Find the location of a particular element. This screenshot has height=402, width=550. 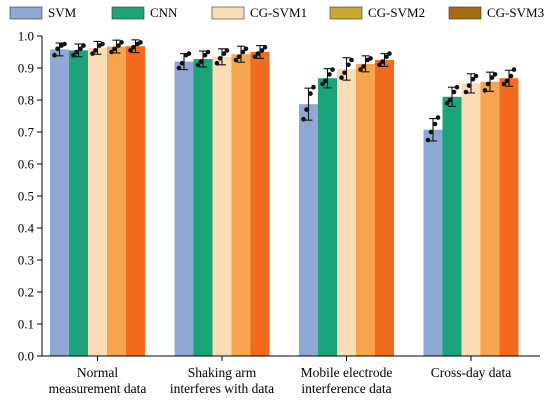

y-tick-label: 0.7 is located at coordinates (26, 132).